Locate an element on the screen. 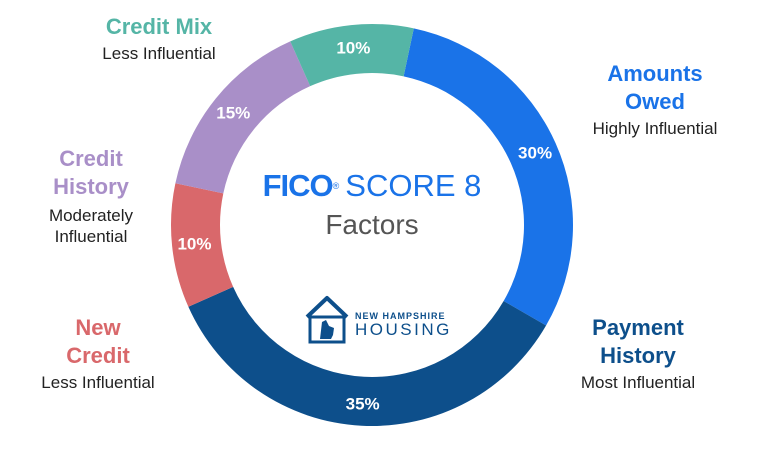  fico-score-line: FICO® SCORE 8 is located at coordinates (372, 186).